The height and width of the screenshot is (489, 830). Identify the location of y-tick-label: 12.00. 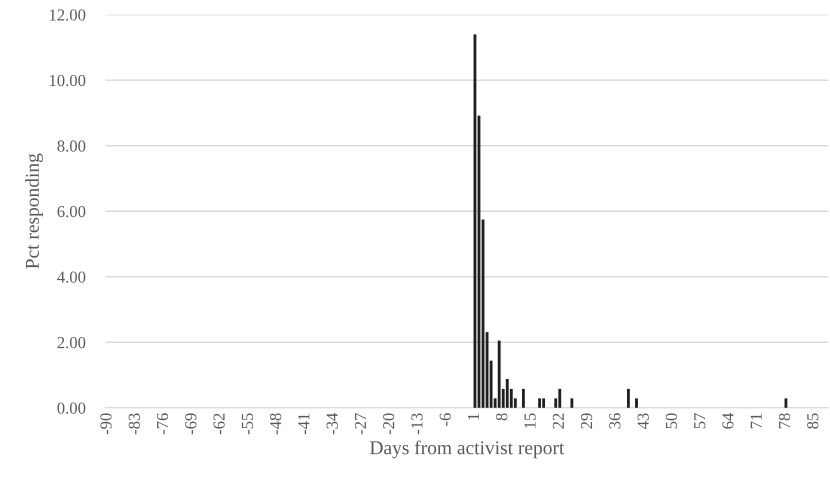
(68, 15).